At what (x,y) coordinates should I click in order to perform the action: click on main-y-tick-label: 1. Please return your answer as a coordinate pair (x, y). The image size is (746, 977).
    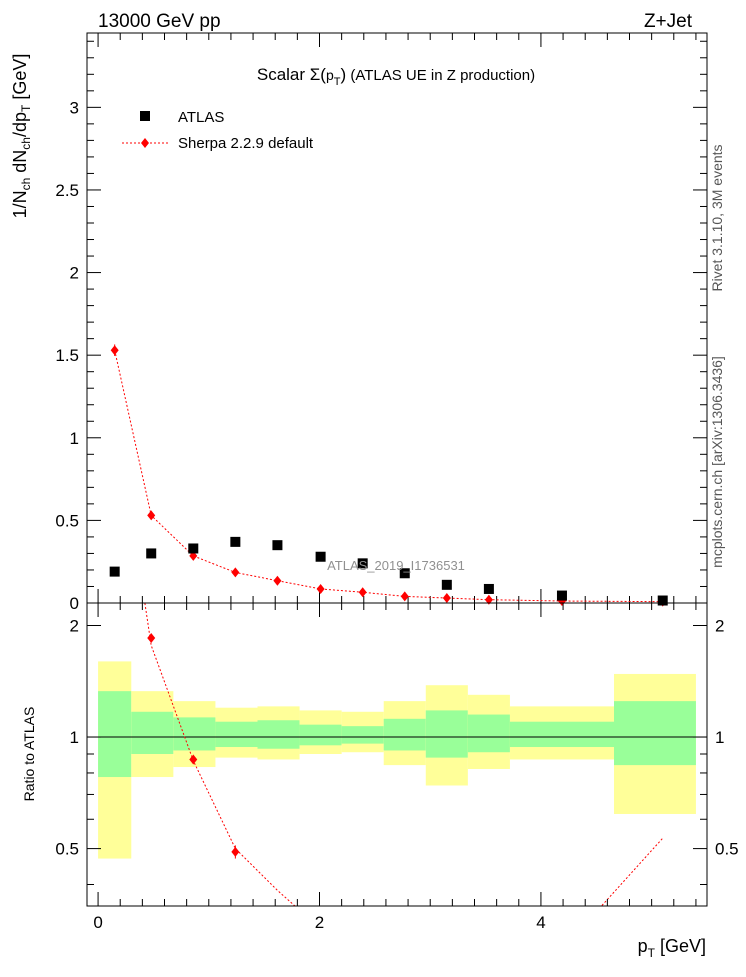
    Looking at the image, I should click on (74, 438).